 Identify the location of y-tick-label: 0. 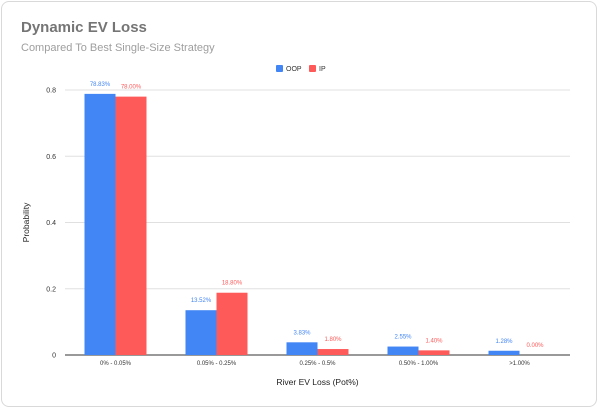
(54, 356).